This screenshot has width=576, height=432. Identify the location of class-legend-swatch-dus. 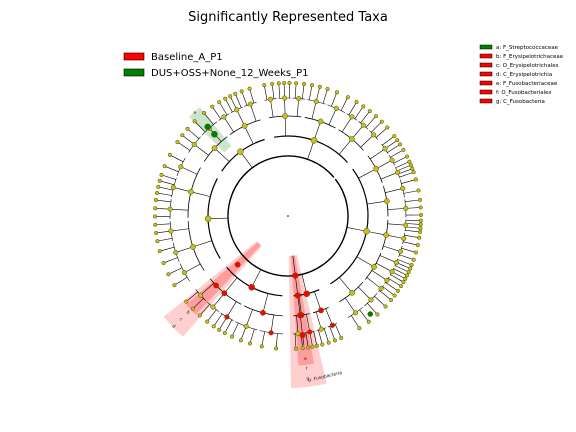
(134, 72).